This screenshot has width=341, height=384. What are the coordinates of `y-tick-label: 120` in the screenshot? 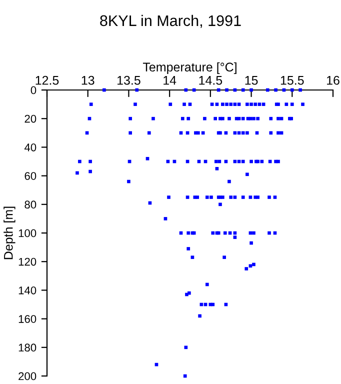 It's located at (27, 262).